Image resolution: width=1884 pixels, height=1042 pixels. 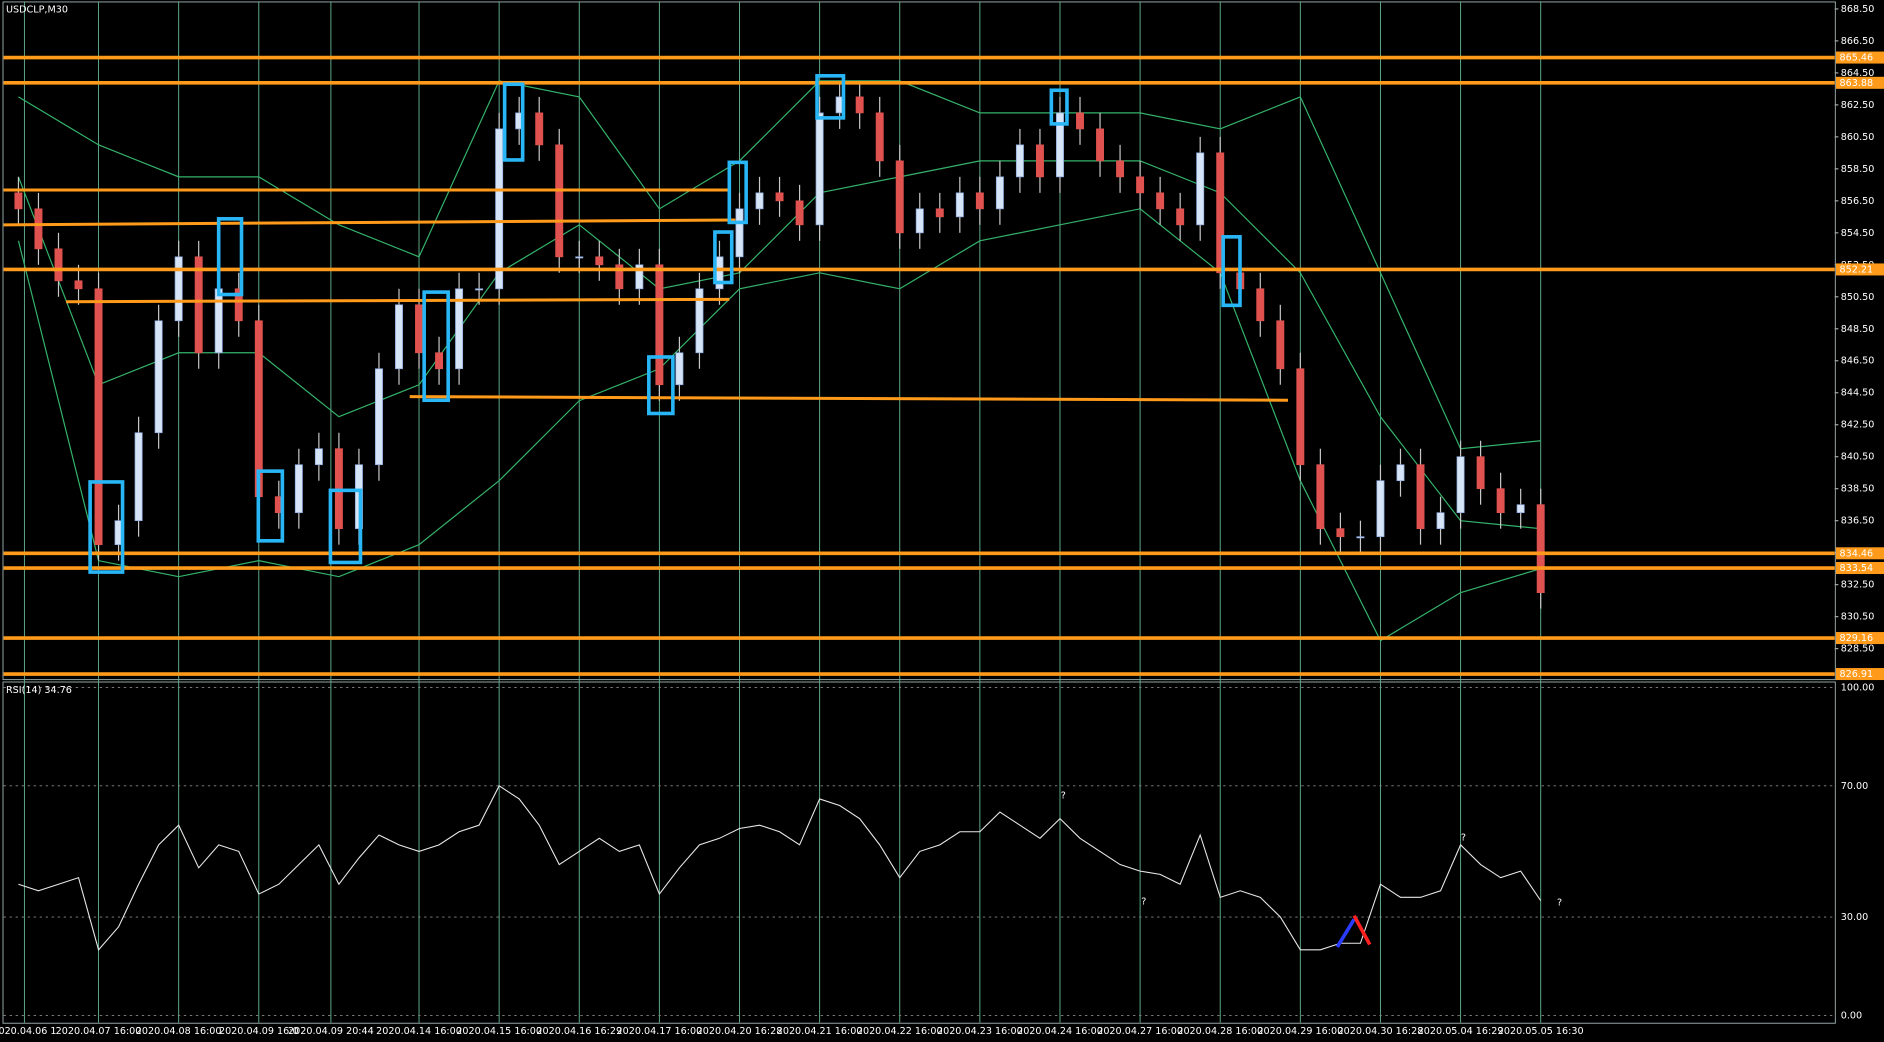 What do you see at coordinates (1858, 9) in the screenshot?
I see `y-tick-label: 868.50` at bounding box center [1858, 9].